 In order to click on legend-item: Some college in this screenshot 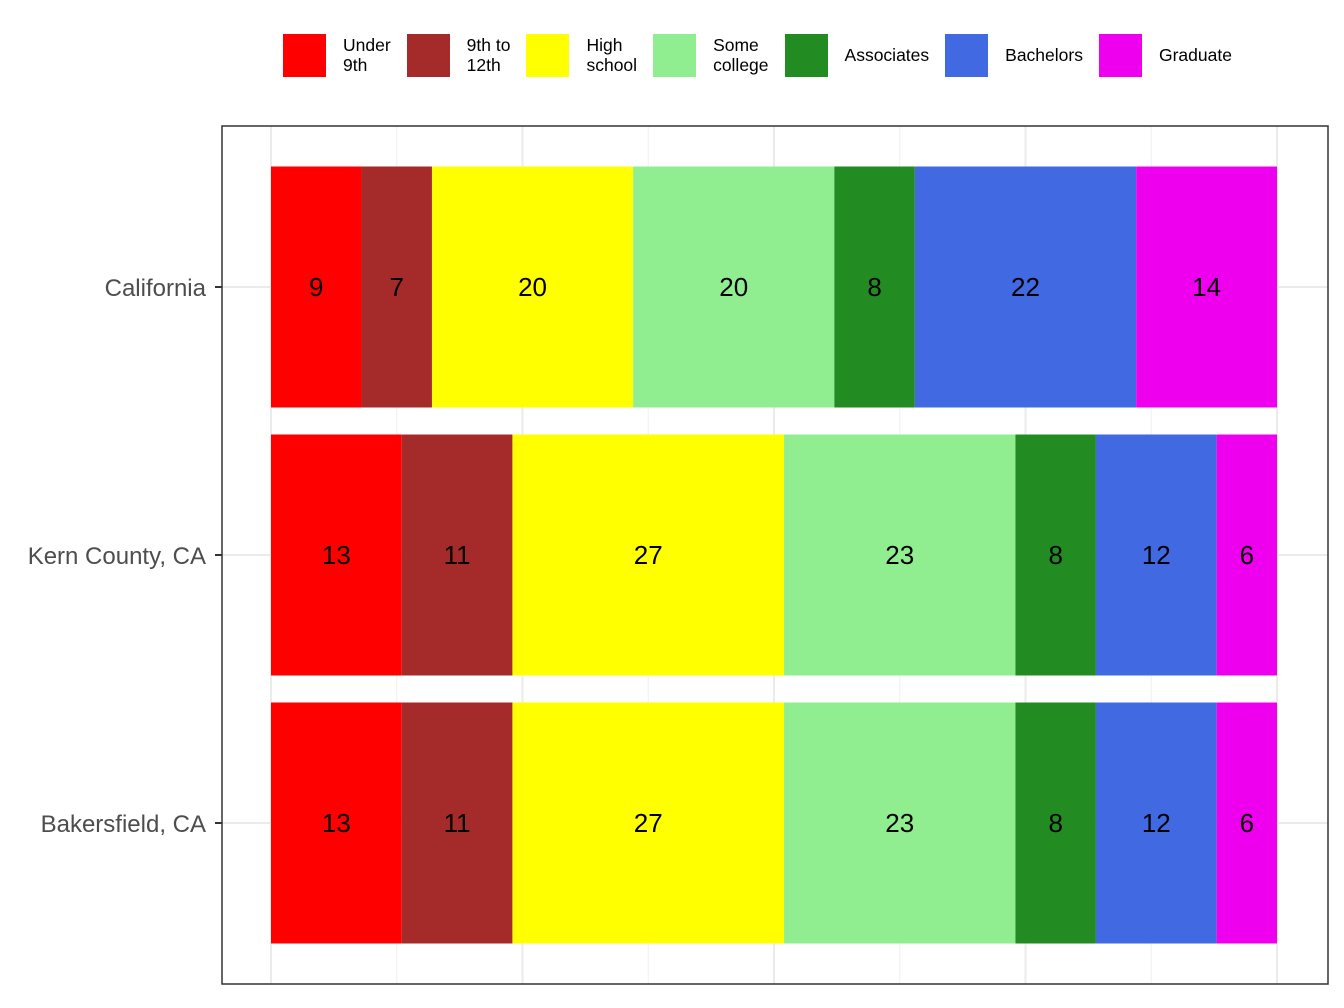, I will do `click(711, 55)`.